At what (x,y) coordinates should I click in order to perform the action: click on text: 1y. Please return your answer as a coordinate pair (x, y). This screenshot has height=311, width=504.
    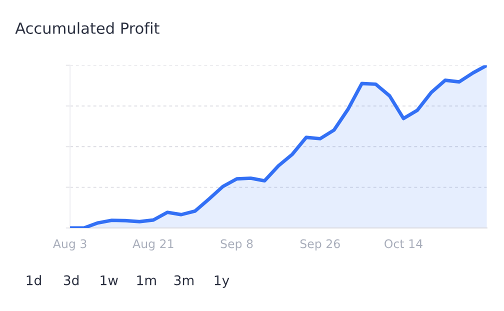
    Looking at the image, I should click on (222, 281).